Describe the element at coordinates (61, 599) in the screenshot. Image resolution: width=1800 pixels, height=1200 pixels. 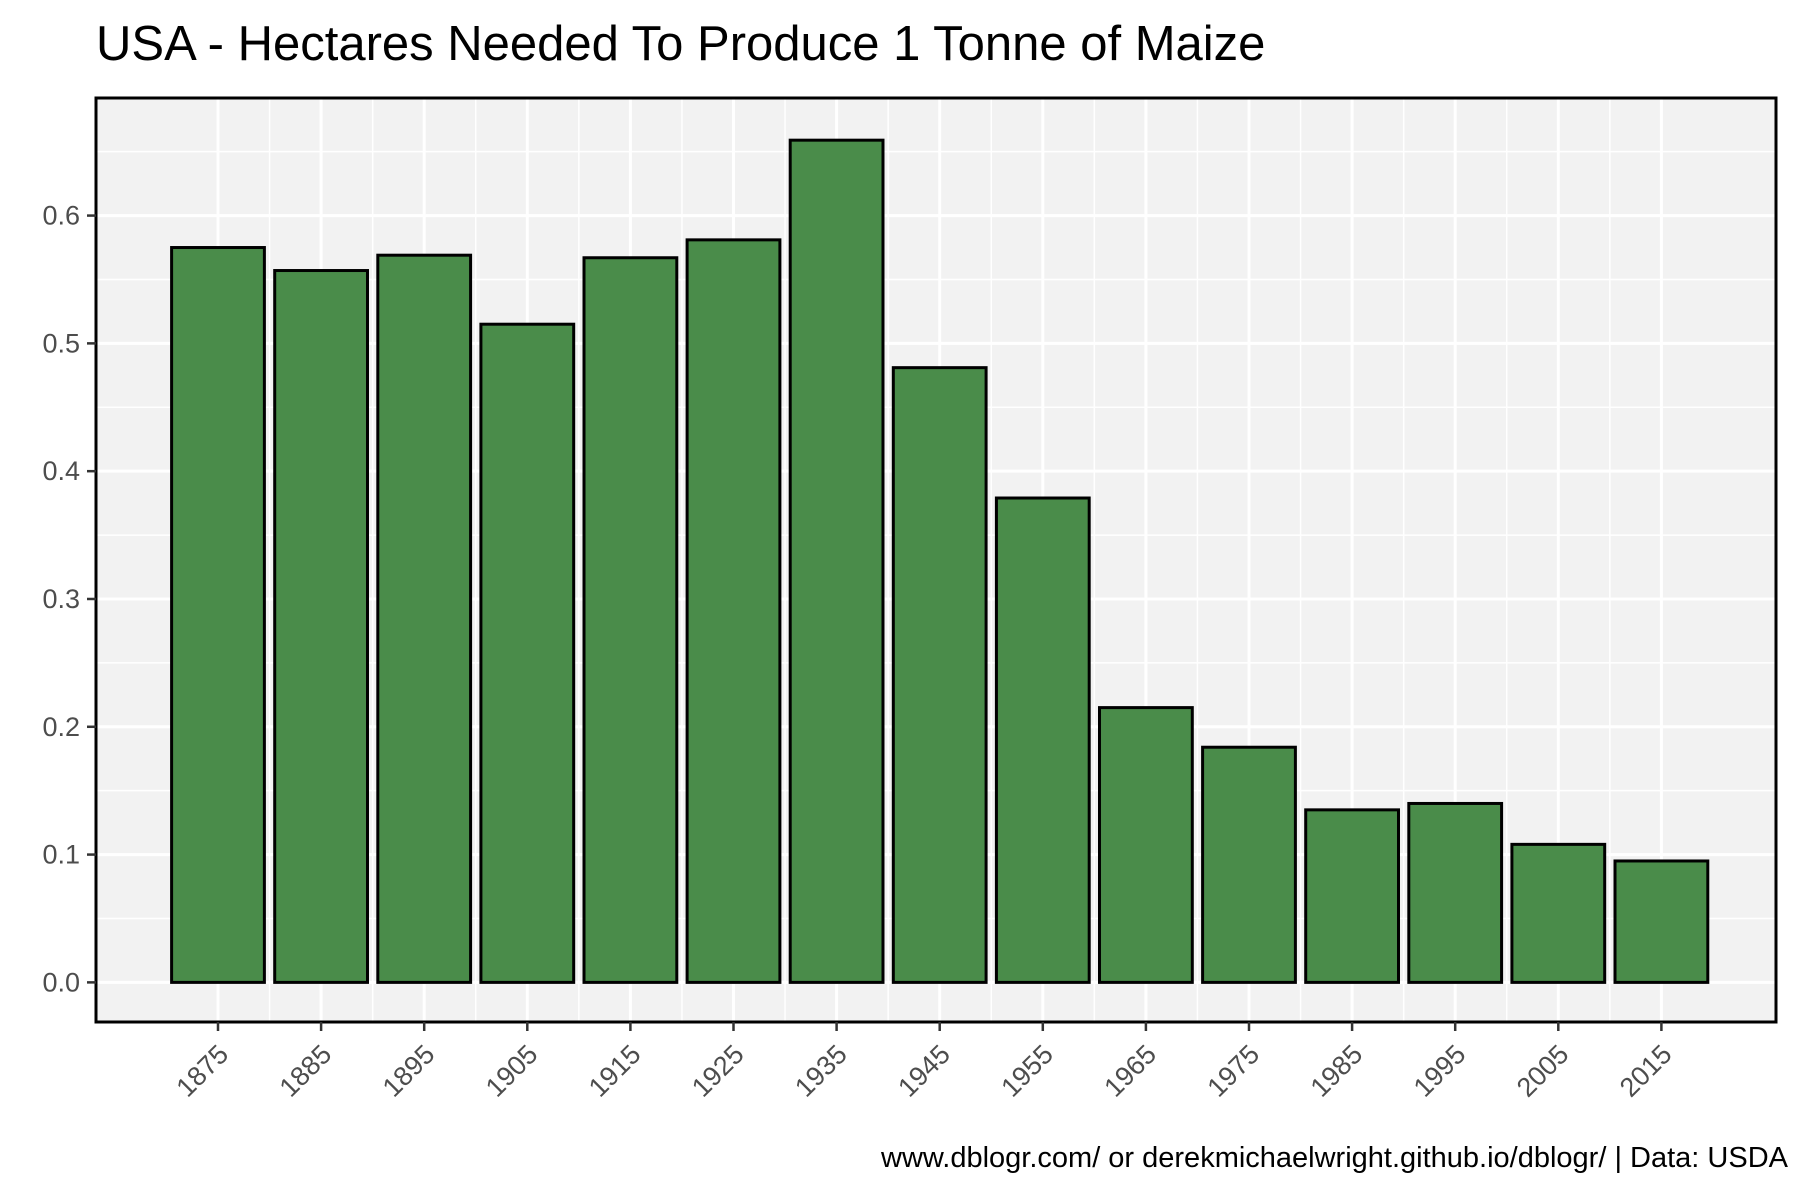
I see `y-tick-label: 0.3` at that location.